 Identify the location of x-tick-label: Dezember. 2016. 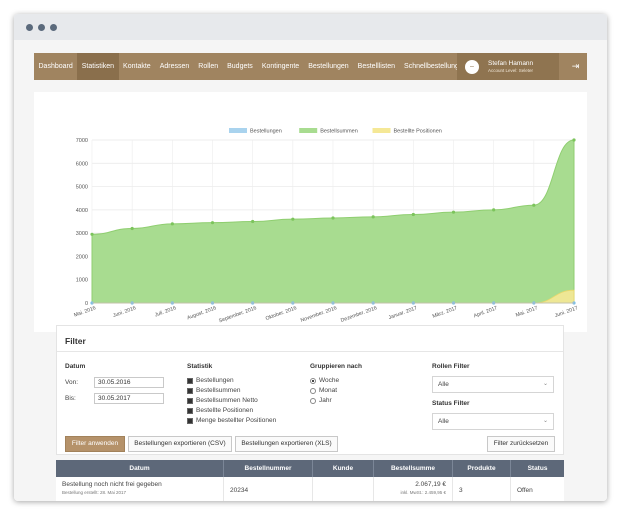
(359, 314).